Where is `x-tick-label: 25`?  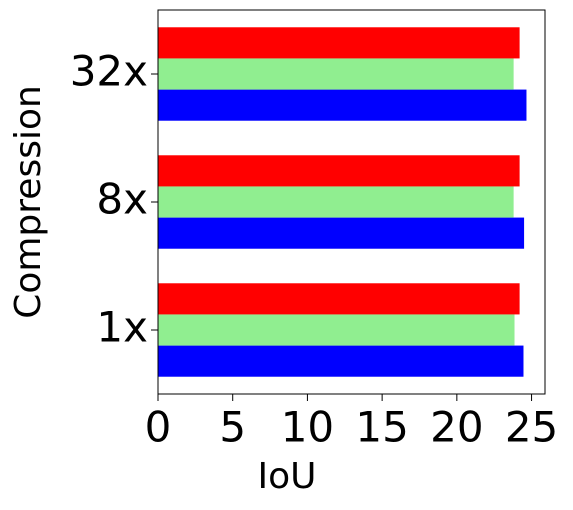
x-tick-label: 25 is located at coordinates (531, 427).